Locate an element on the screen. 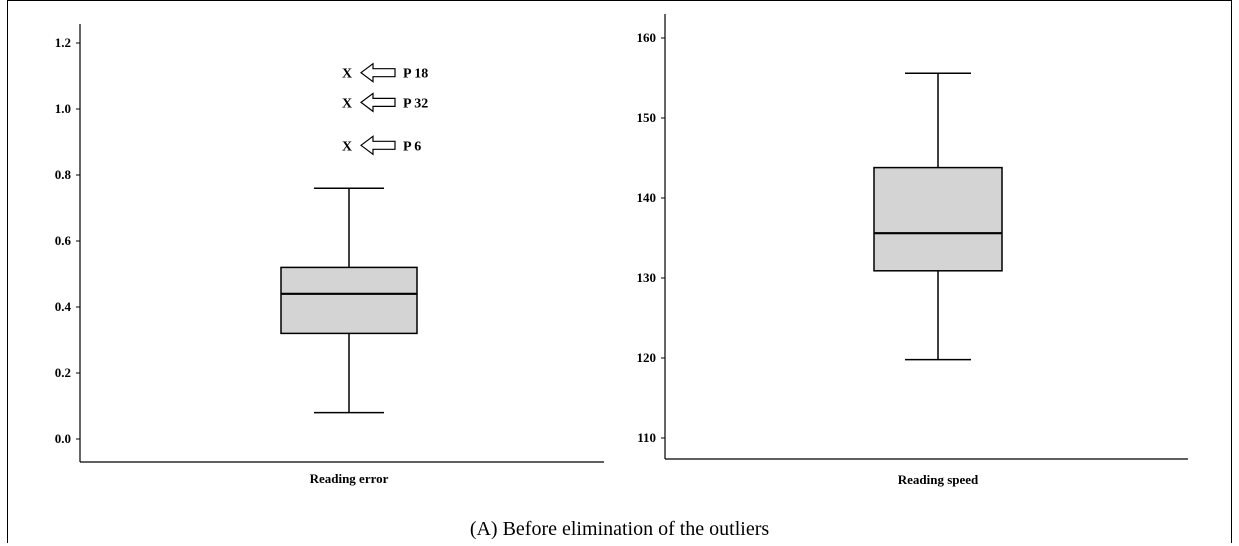 This screenshot has width=1239, height=546. figure-caption: (A) Before elimination of the outliers is located at coordinates (619, 529).